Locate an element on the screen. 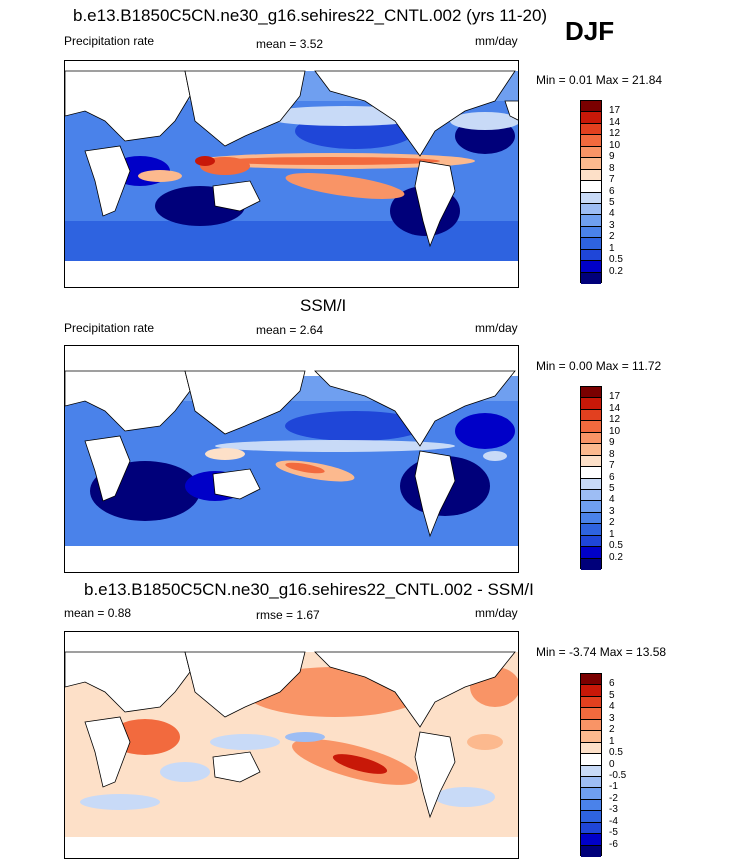 This screenshot has height=865, width=732. panel-1-units: mm/day is located at coordinates (496, 41).